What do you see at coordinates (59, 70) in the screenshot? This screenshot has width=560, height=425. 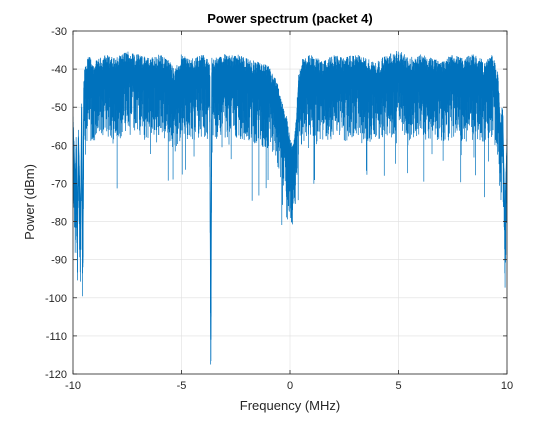 I see `y-tick-label: -40` at bounding box center [59, 70].